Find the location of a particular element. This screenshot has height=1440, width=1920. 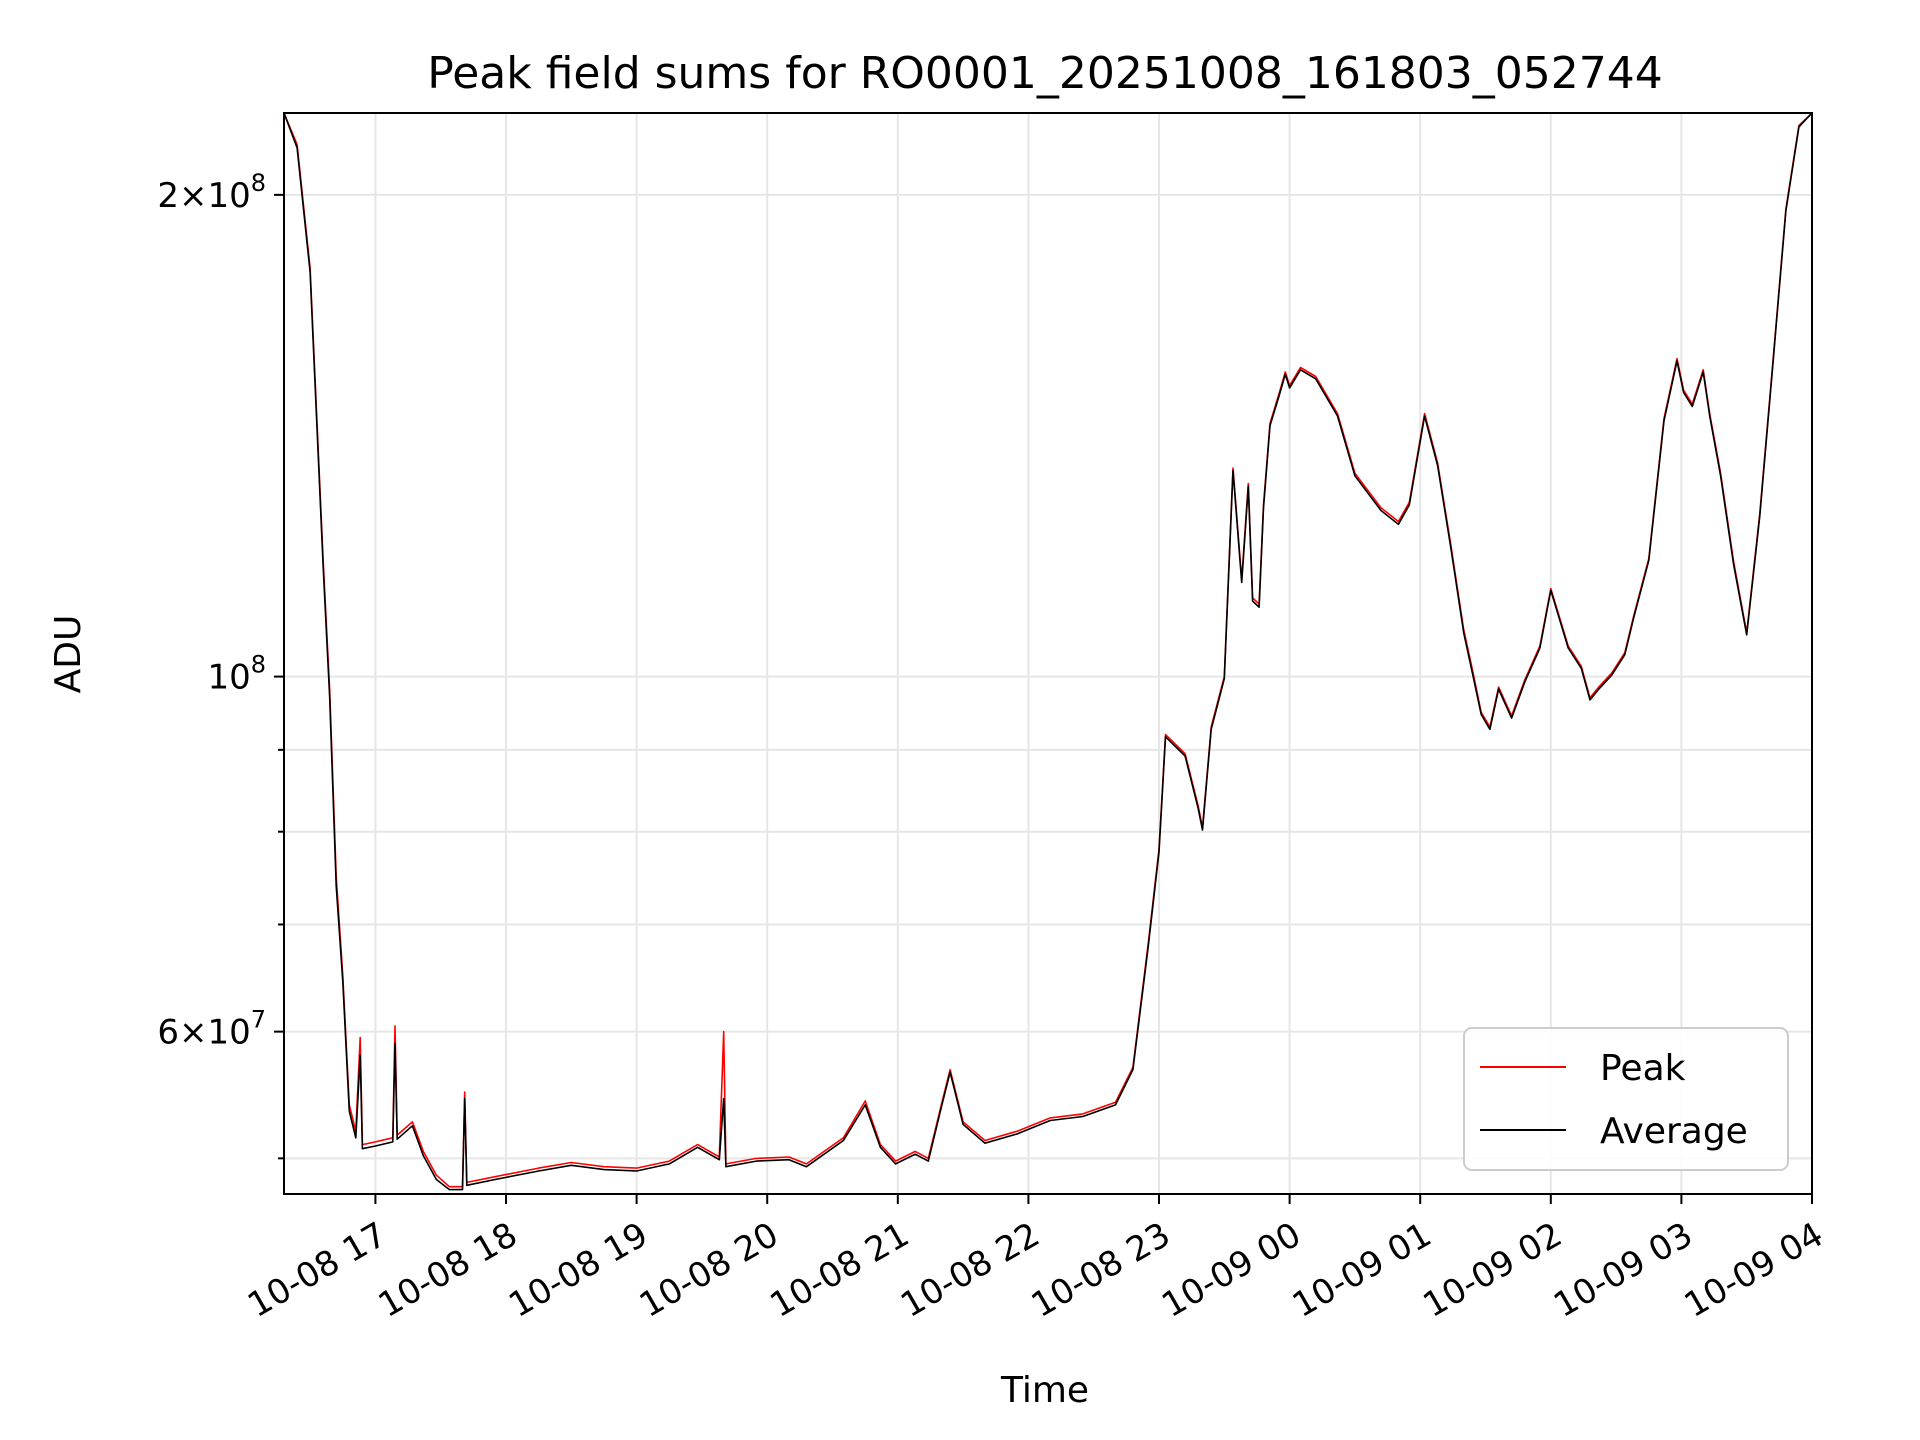

y-tick-base: 10 is located at coordinates (228, 678).